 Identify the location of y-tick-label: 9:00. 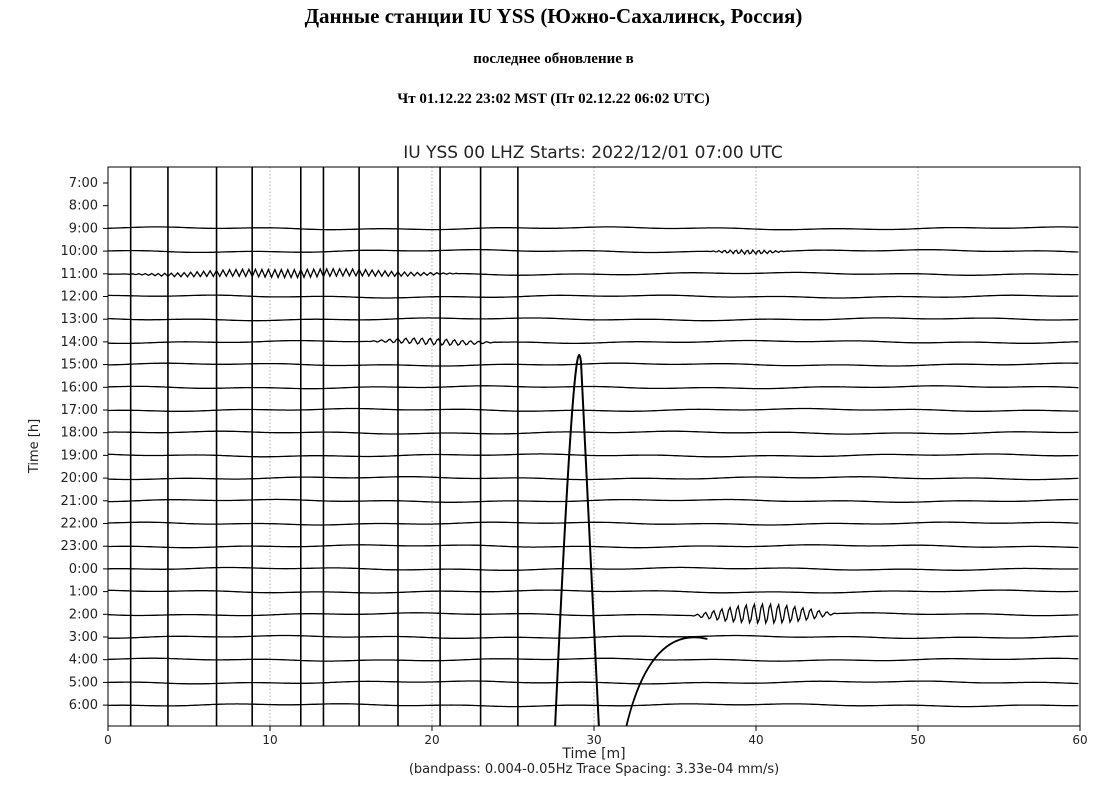
(83, 228).